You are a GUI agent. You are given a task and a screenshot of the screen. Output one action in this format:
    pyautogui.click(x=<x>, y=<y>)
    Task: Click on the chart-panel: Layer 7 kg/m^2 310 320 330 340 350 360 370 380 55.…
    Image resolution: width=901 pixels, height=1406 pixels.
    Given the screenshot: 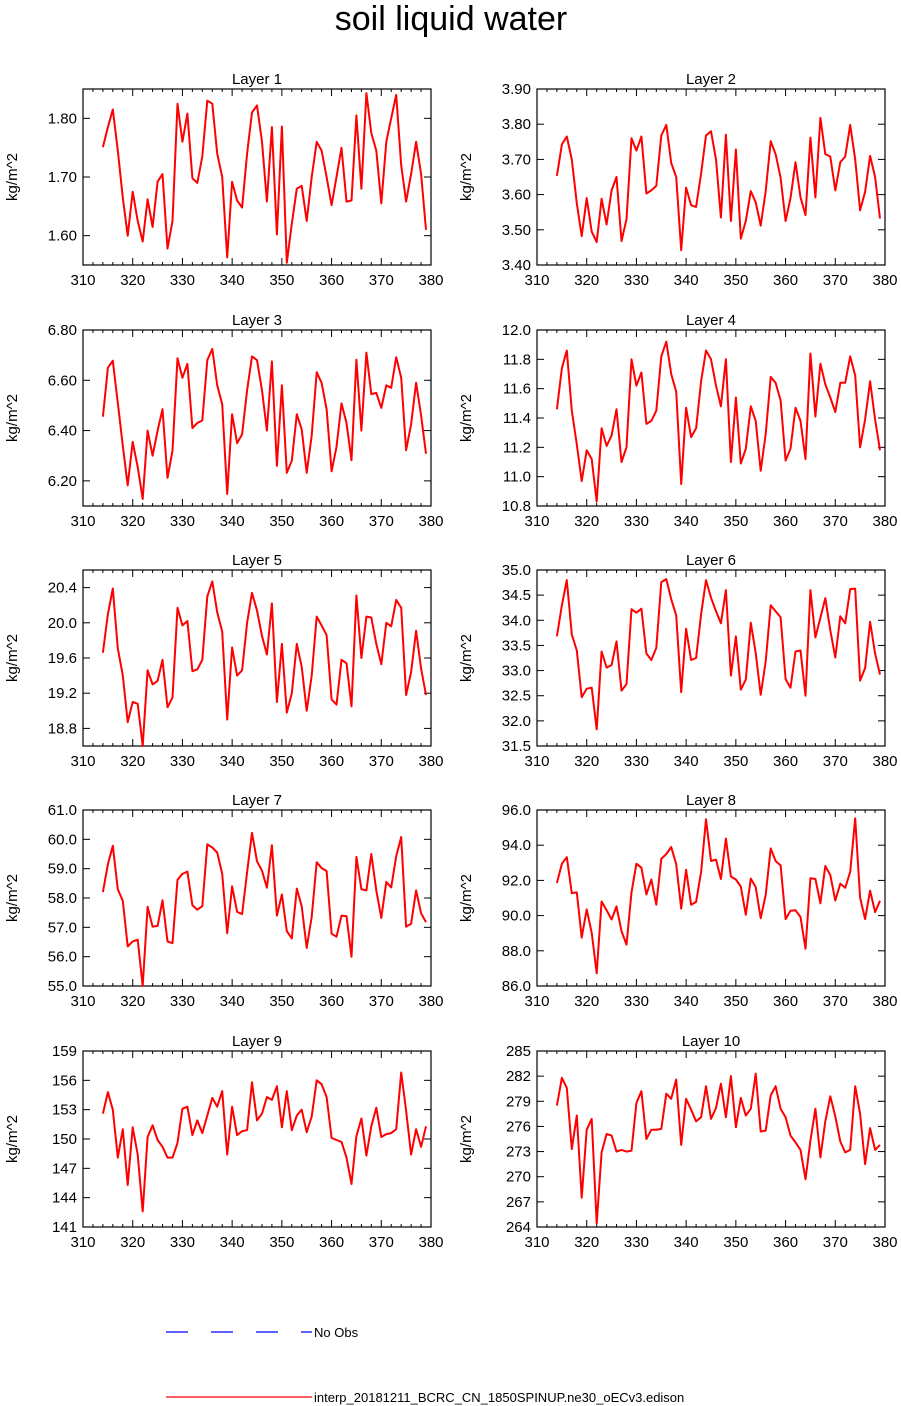 What is the action you would take?
    pyautogui.click(x=224, y=901)
    